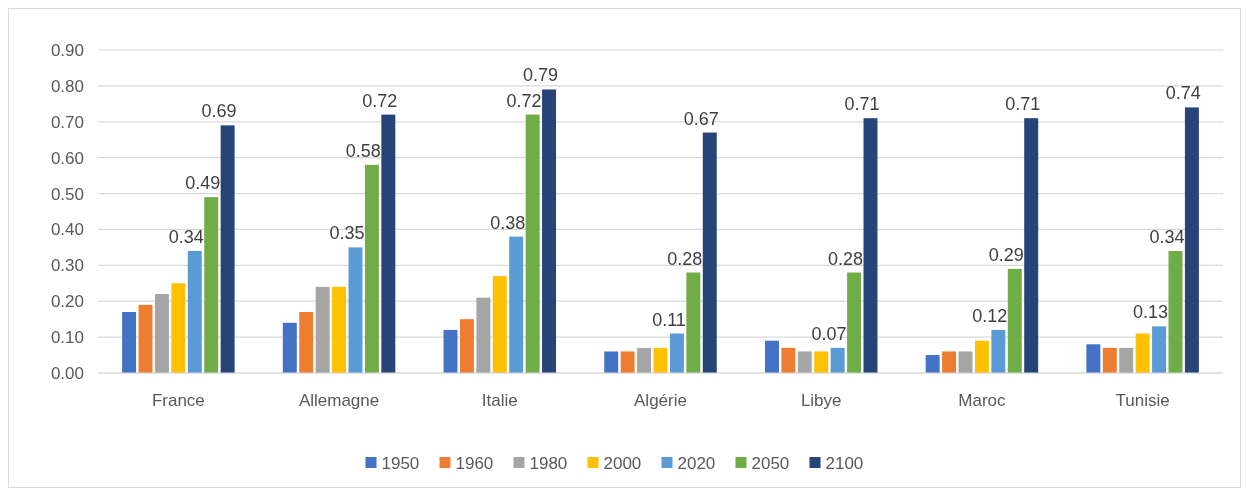 The height and width of the screenshot is (496, 1249). What do you see at coordinates (347, 233) in the screenshot?
I see `data-label: 0.35` at bounding box center [347, 233].